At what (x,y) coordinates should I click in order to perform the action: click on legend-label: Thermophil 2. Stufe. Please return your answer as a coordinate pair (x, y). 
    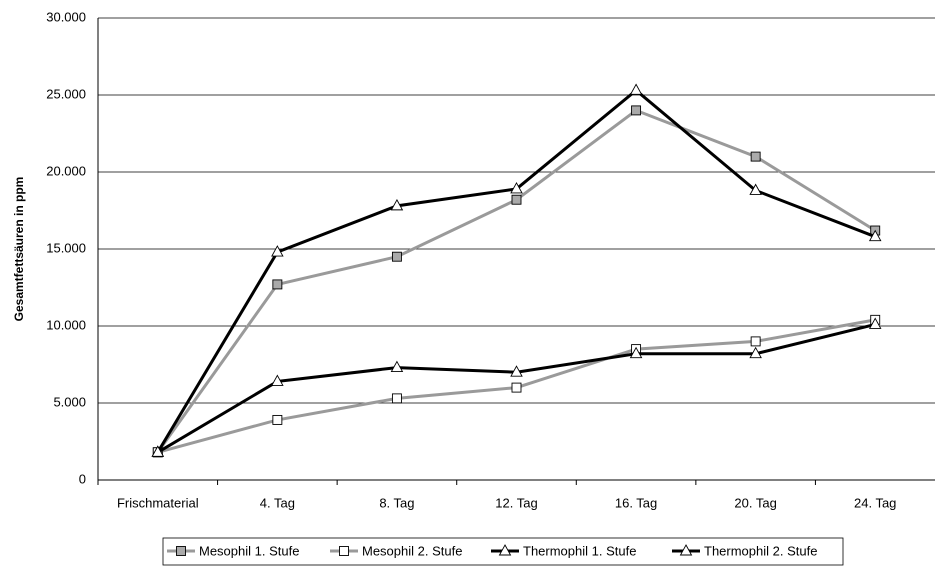
    Looking at the image, I should click on (760, 550).